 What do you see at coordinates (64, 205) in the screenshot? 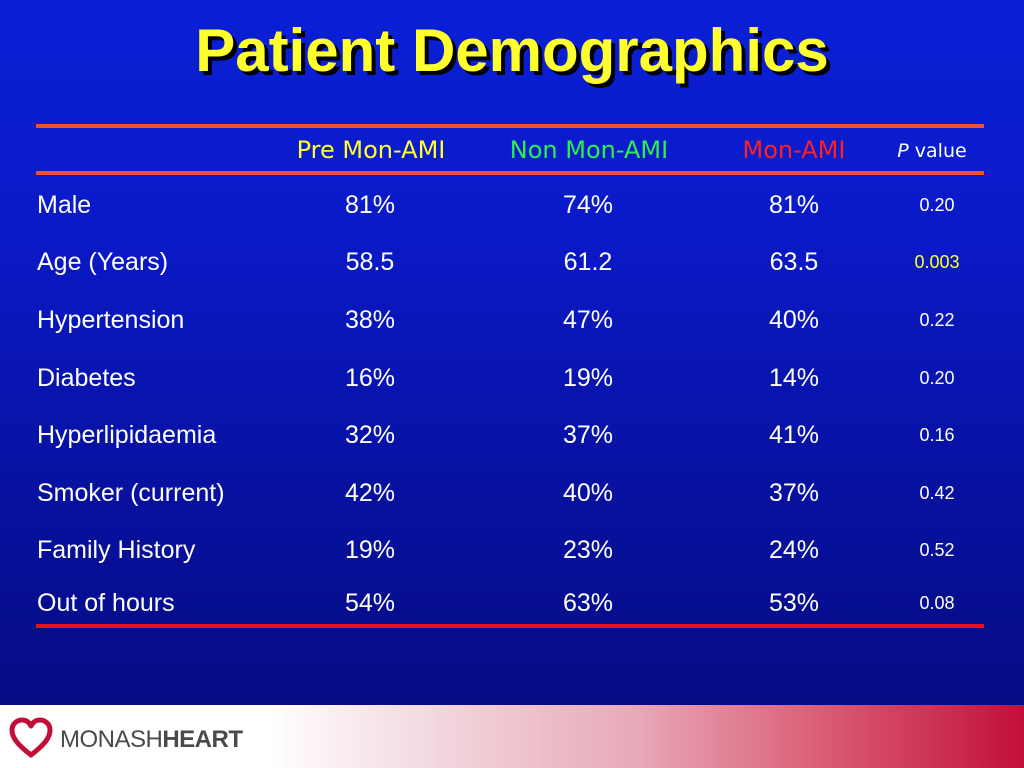
I see `row-label: Male` at bounding box center [64, 205].